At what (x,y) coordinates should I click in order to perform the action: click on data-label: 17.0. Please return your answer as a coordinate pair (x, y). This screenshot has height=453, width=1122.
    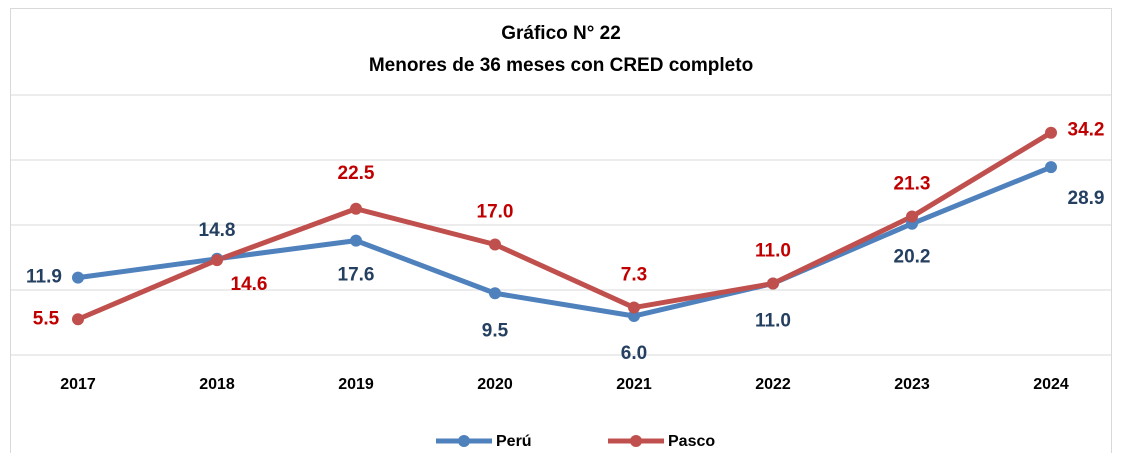
    Looking at the image, I should click on (495, 212).